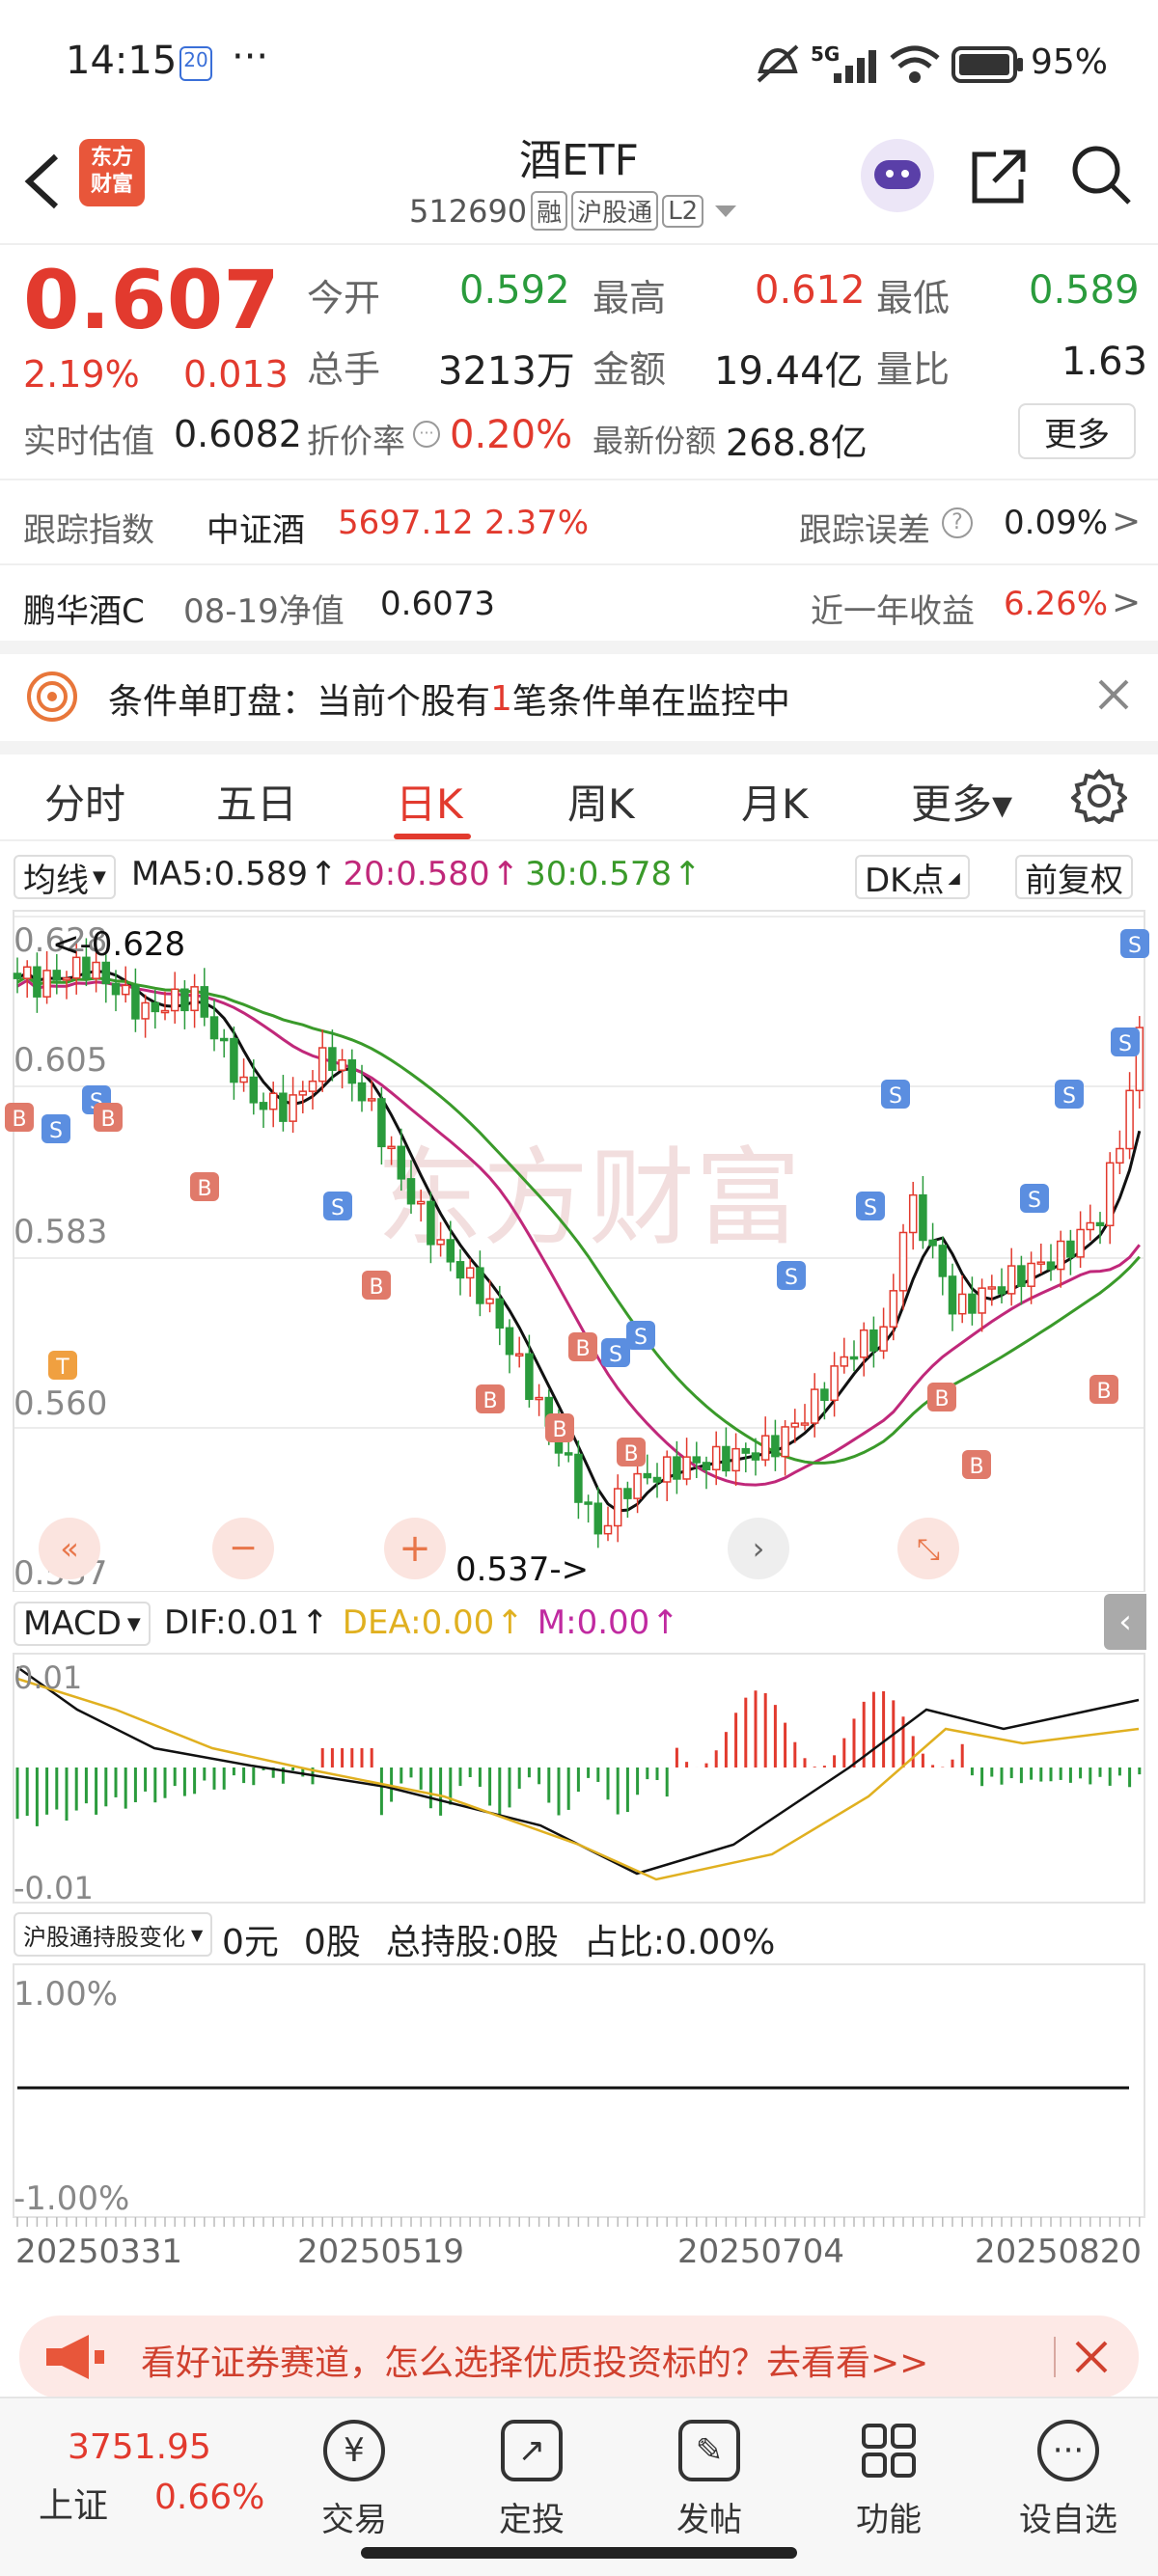 This screenshot has width=1158, height=2576. Describe the element at coordinates (531, 2469) in the screenshot. I see `nav-auto-invest: ↗ 定投` at that location.